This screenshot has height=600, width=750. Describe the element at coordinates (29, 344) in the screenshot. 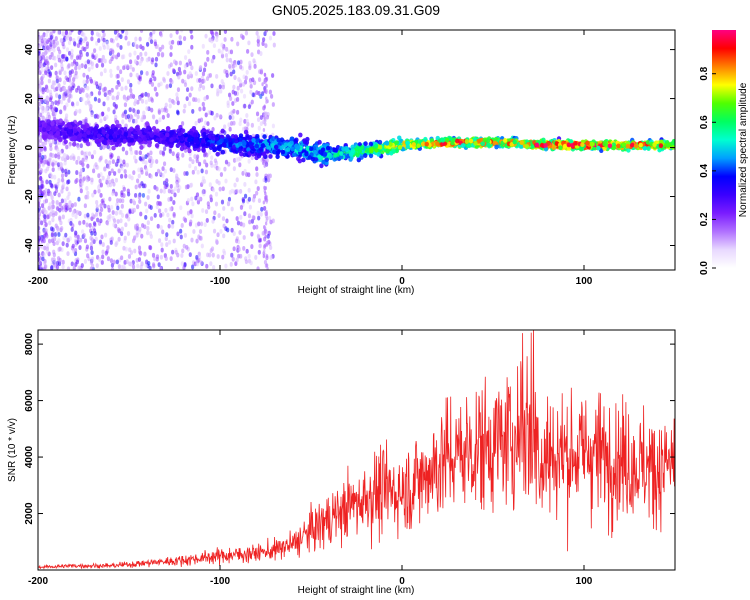

I see `snr-y-tick-label: 8000` at that location.